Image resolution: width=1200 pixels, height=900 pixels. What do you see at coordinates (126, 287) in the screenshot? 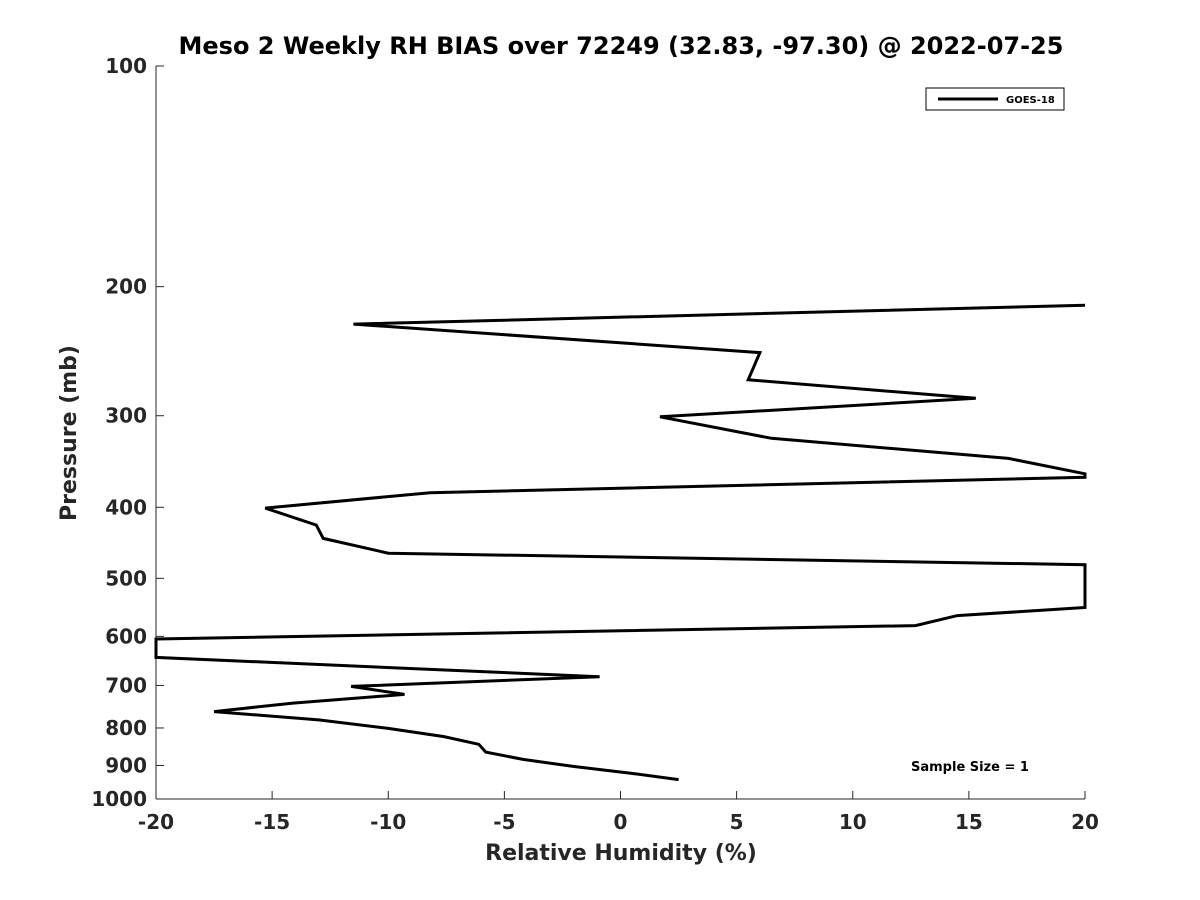
I see `y-tick-label: 200` at bounding box center [126, 287].